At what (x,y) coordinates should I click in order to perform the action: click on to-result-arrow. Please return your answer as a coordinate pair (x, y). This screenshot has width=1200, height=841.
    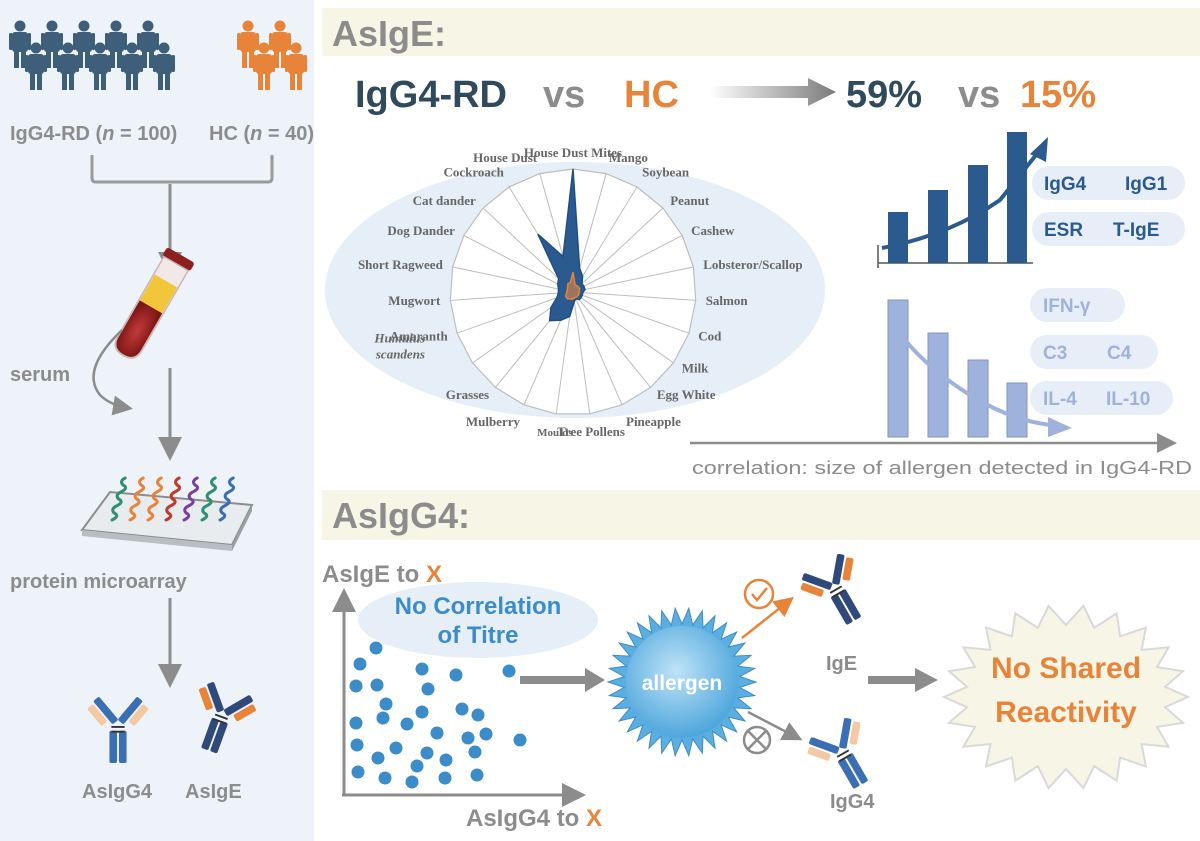
    Looking at the image, I should click on (903, 680).